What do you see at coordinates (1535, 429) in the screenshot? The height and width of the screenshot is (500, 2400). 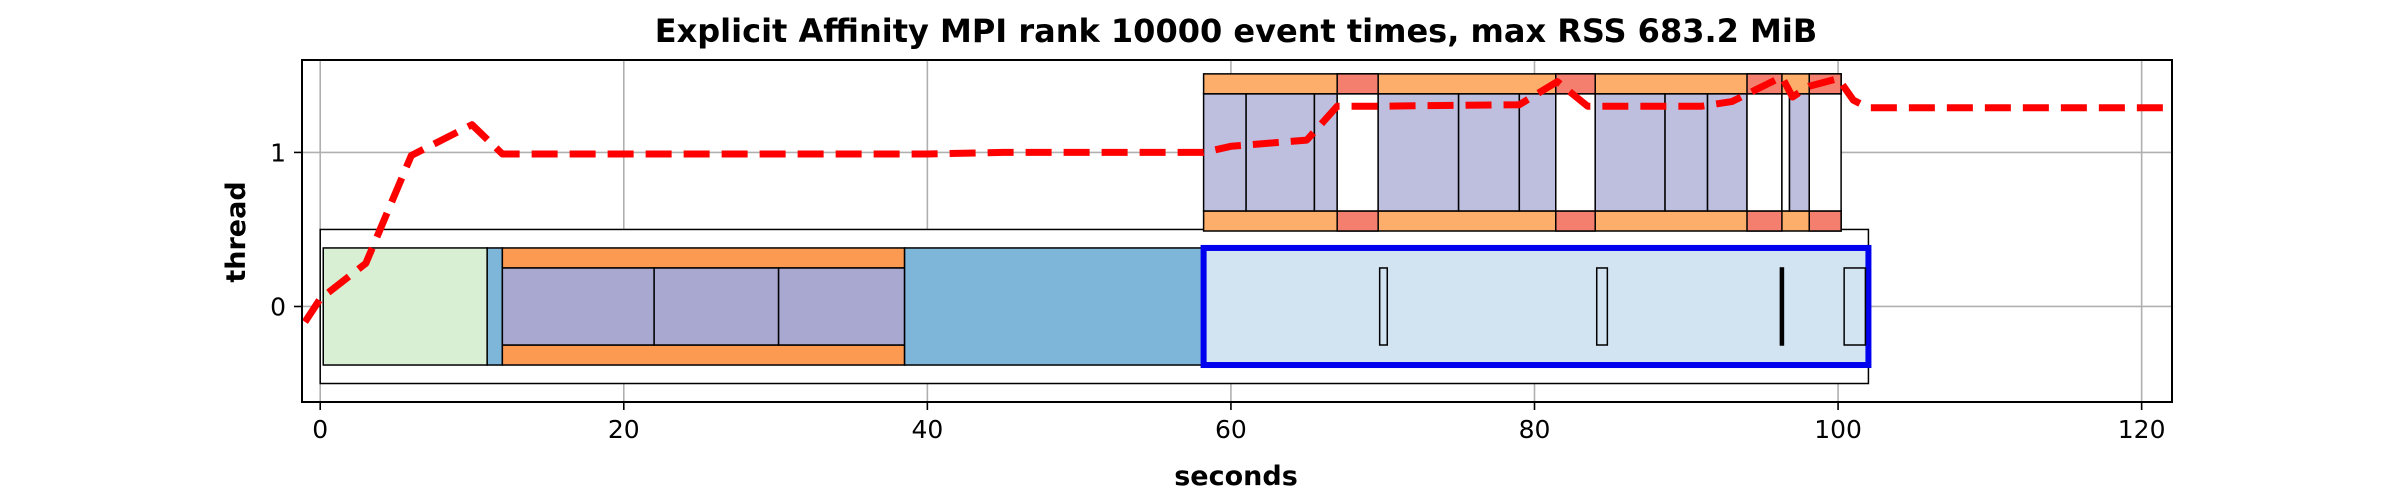 I see `x-tick-label: 80` at bounding box center [1535, 429].